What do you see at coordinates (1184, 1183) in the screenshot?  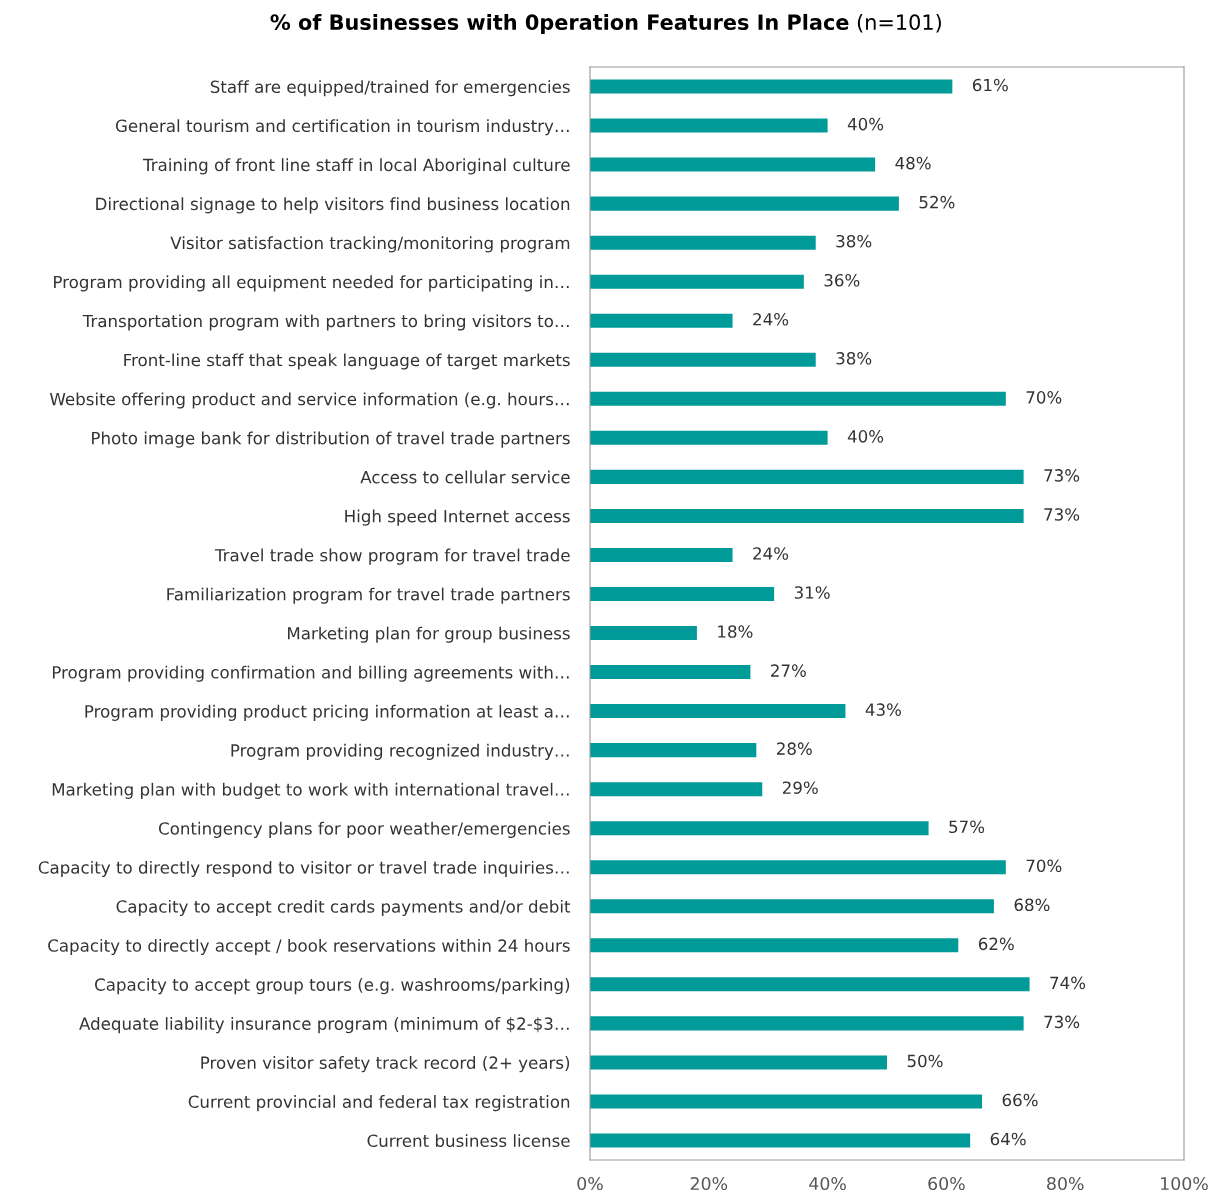 I see `x-tick-label: 100%` at bounding box center [1184, 1183].